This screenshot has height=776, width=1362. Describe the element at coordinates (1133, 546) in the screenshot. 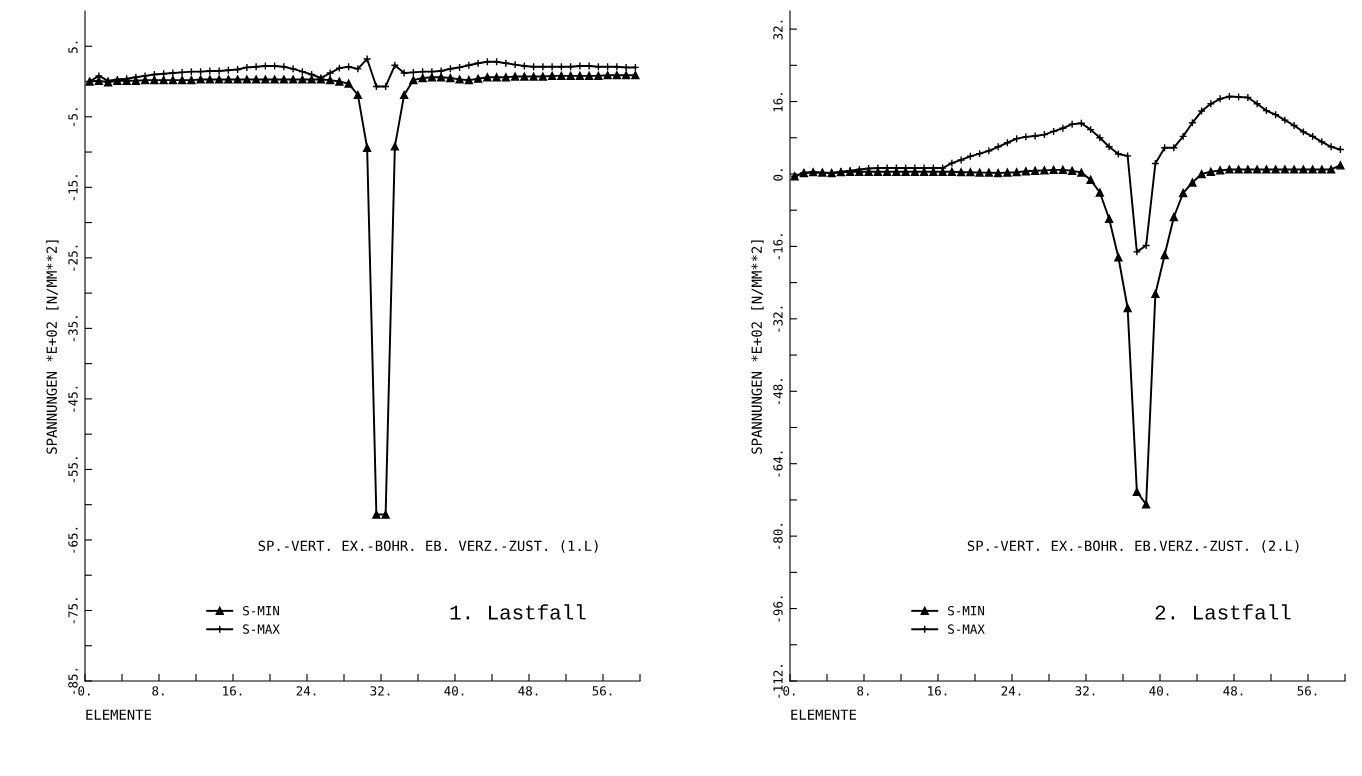

I see `annotation: SP.-VERT. EX.-BOHR. EB.VERZ.-ZUST. (2.L)` at that location.